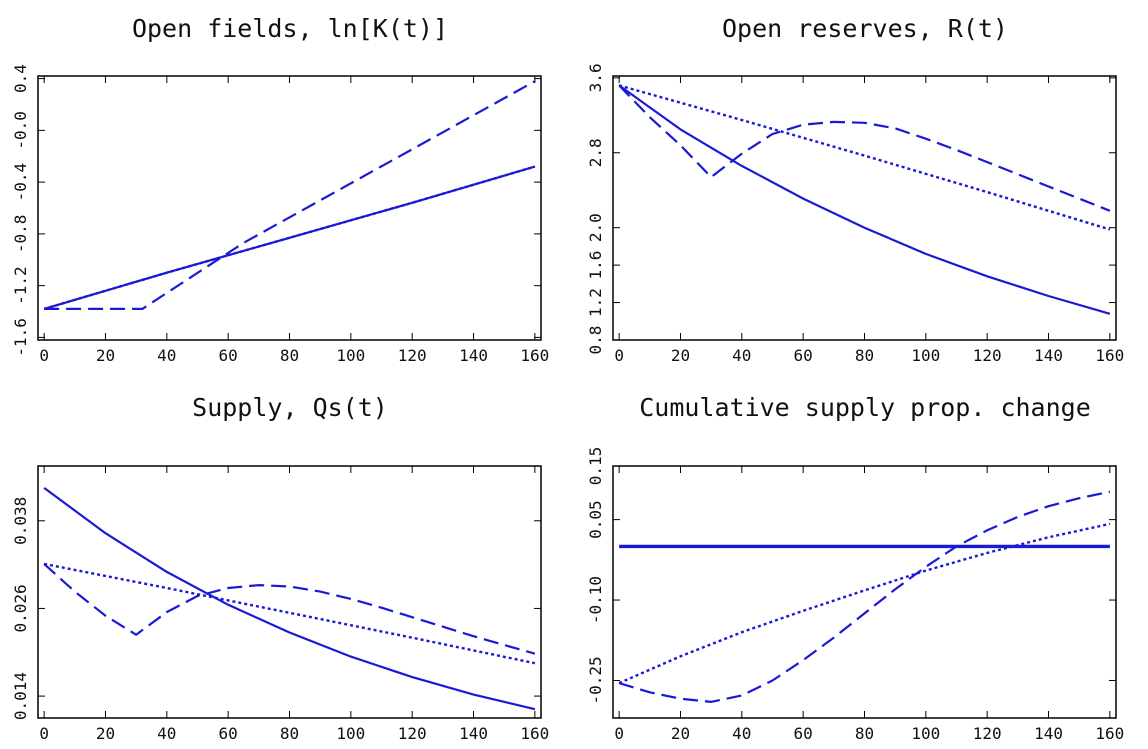  What do you see at coordinates (20, 130) in the screenshot?
I see `y-tick-label: -0.0` at bounding box center [20, 130].